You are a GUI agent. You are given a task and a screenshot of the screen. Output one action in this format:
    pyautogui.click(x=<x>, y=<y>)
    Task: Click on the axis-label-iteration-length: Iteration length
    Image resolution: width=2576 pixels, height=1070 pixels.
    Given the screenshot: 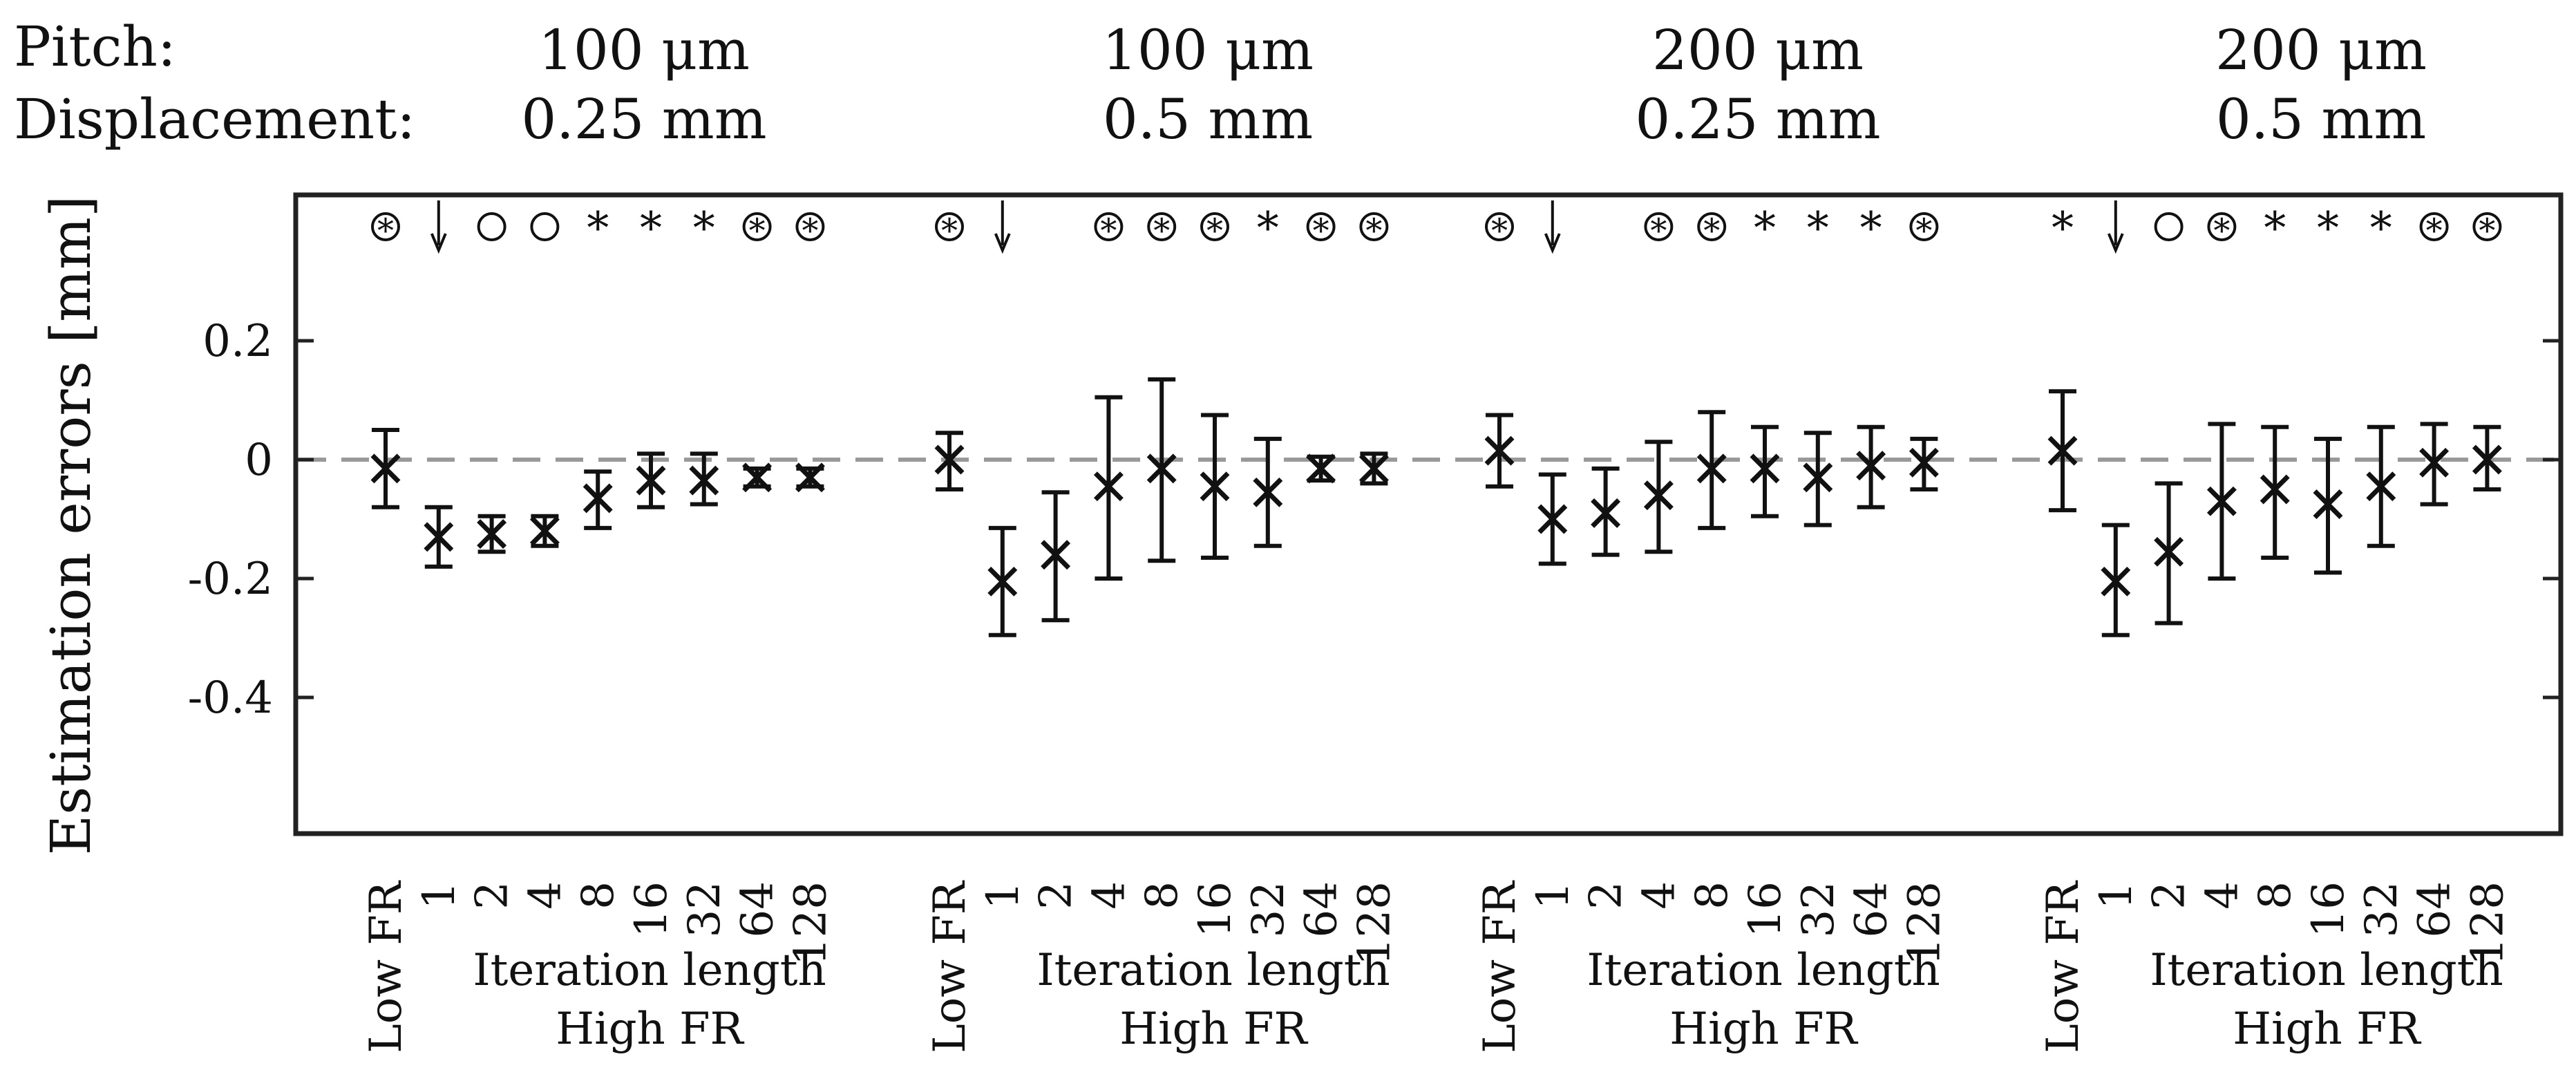 What is the action you would take?
    pyautogui.click(x=2326, y=970)
    